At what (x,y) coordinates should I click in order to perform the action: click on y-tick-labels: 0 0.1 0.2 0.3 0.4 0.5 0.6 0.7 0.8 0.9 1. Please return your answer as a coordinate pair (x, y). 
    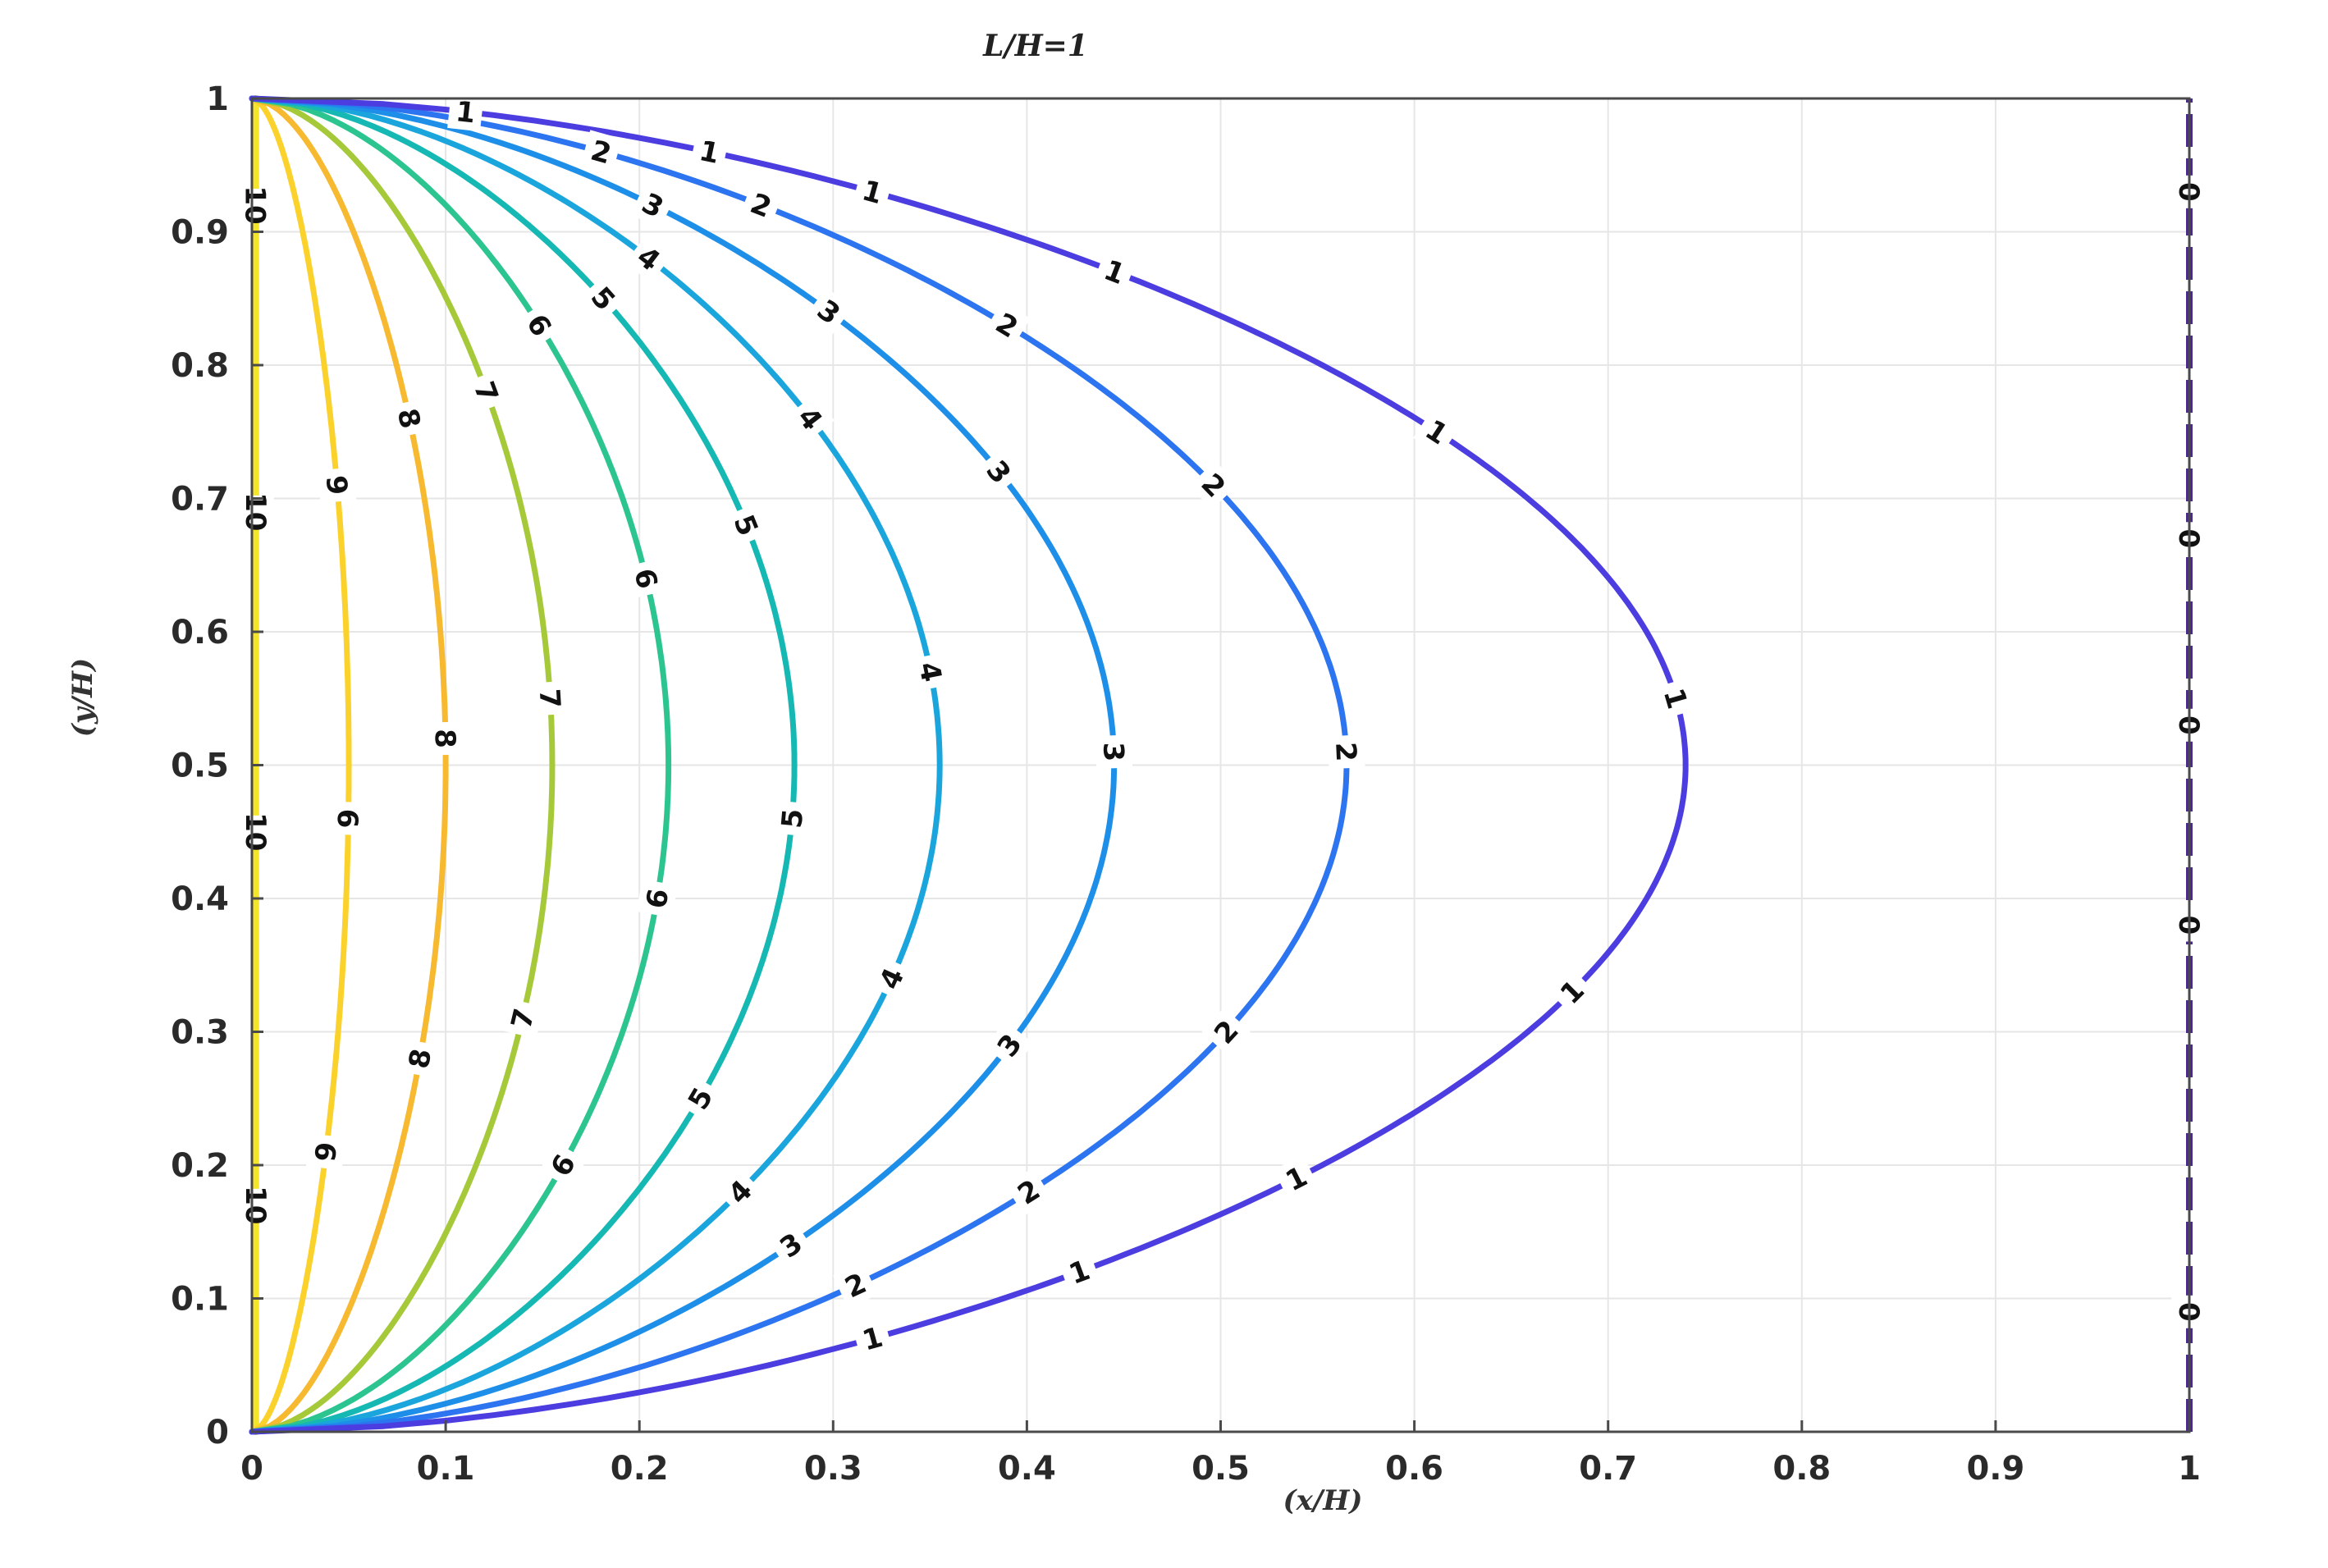
    Looking at the image, I should click on (200, 765).